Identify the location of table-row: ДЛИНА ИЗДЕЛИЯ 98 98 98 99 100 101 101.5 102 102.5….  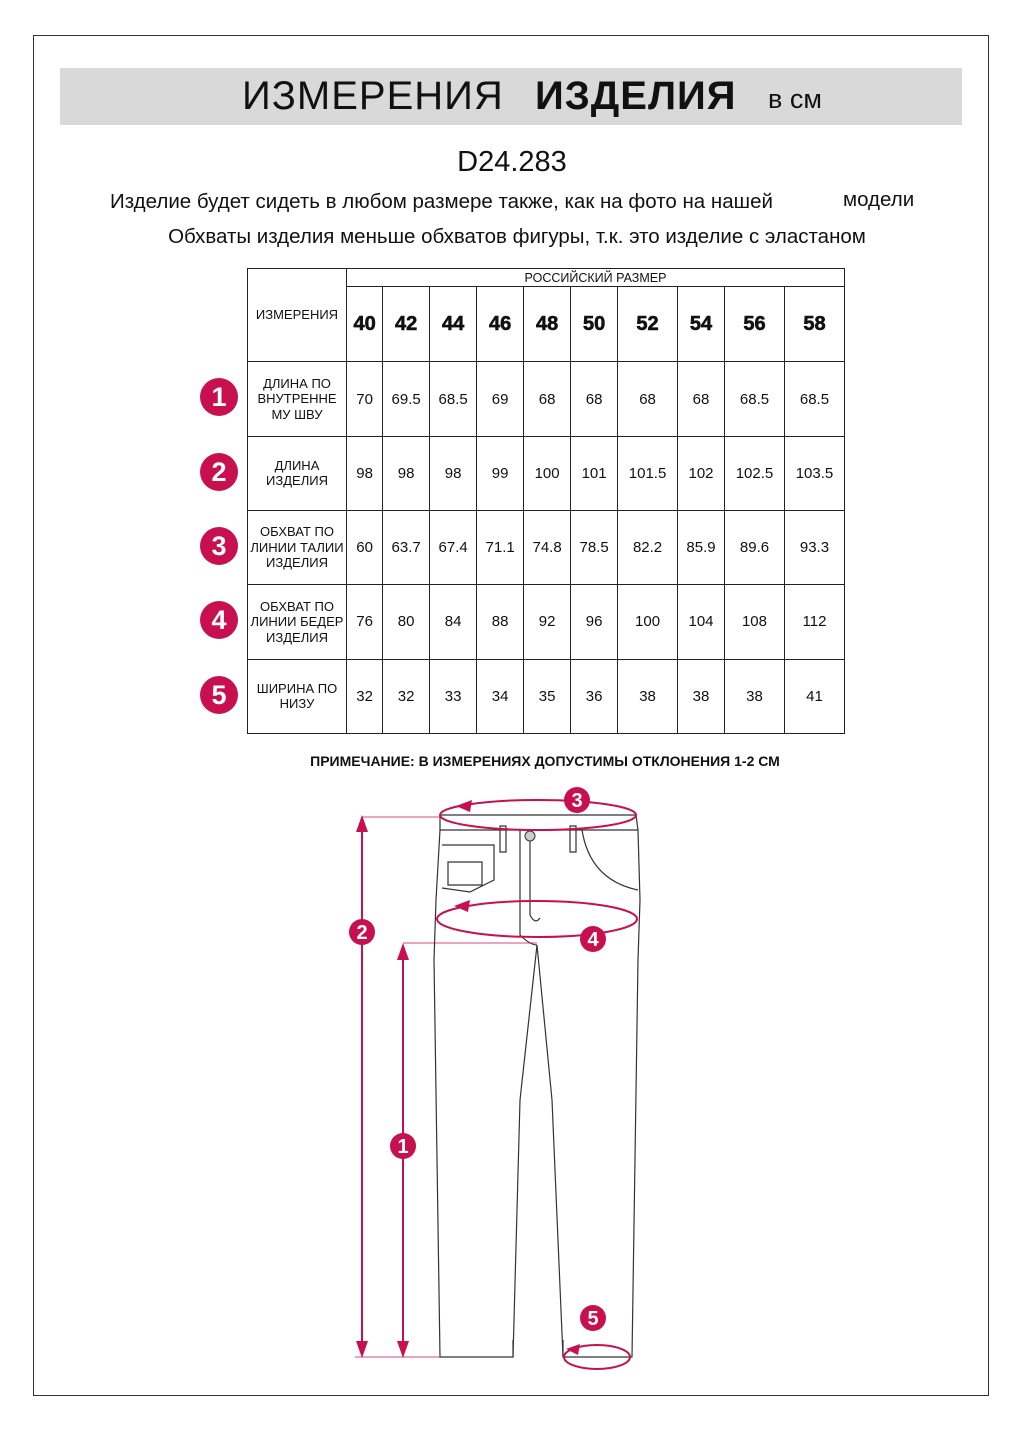
(546, 473).